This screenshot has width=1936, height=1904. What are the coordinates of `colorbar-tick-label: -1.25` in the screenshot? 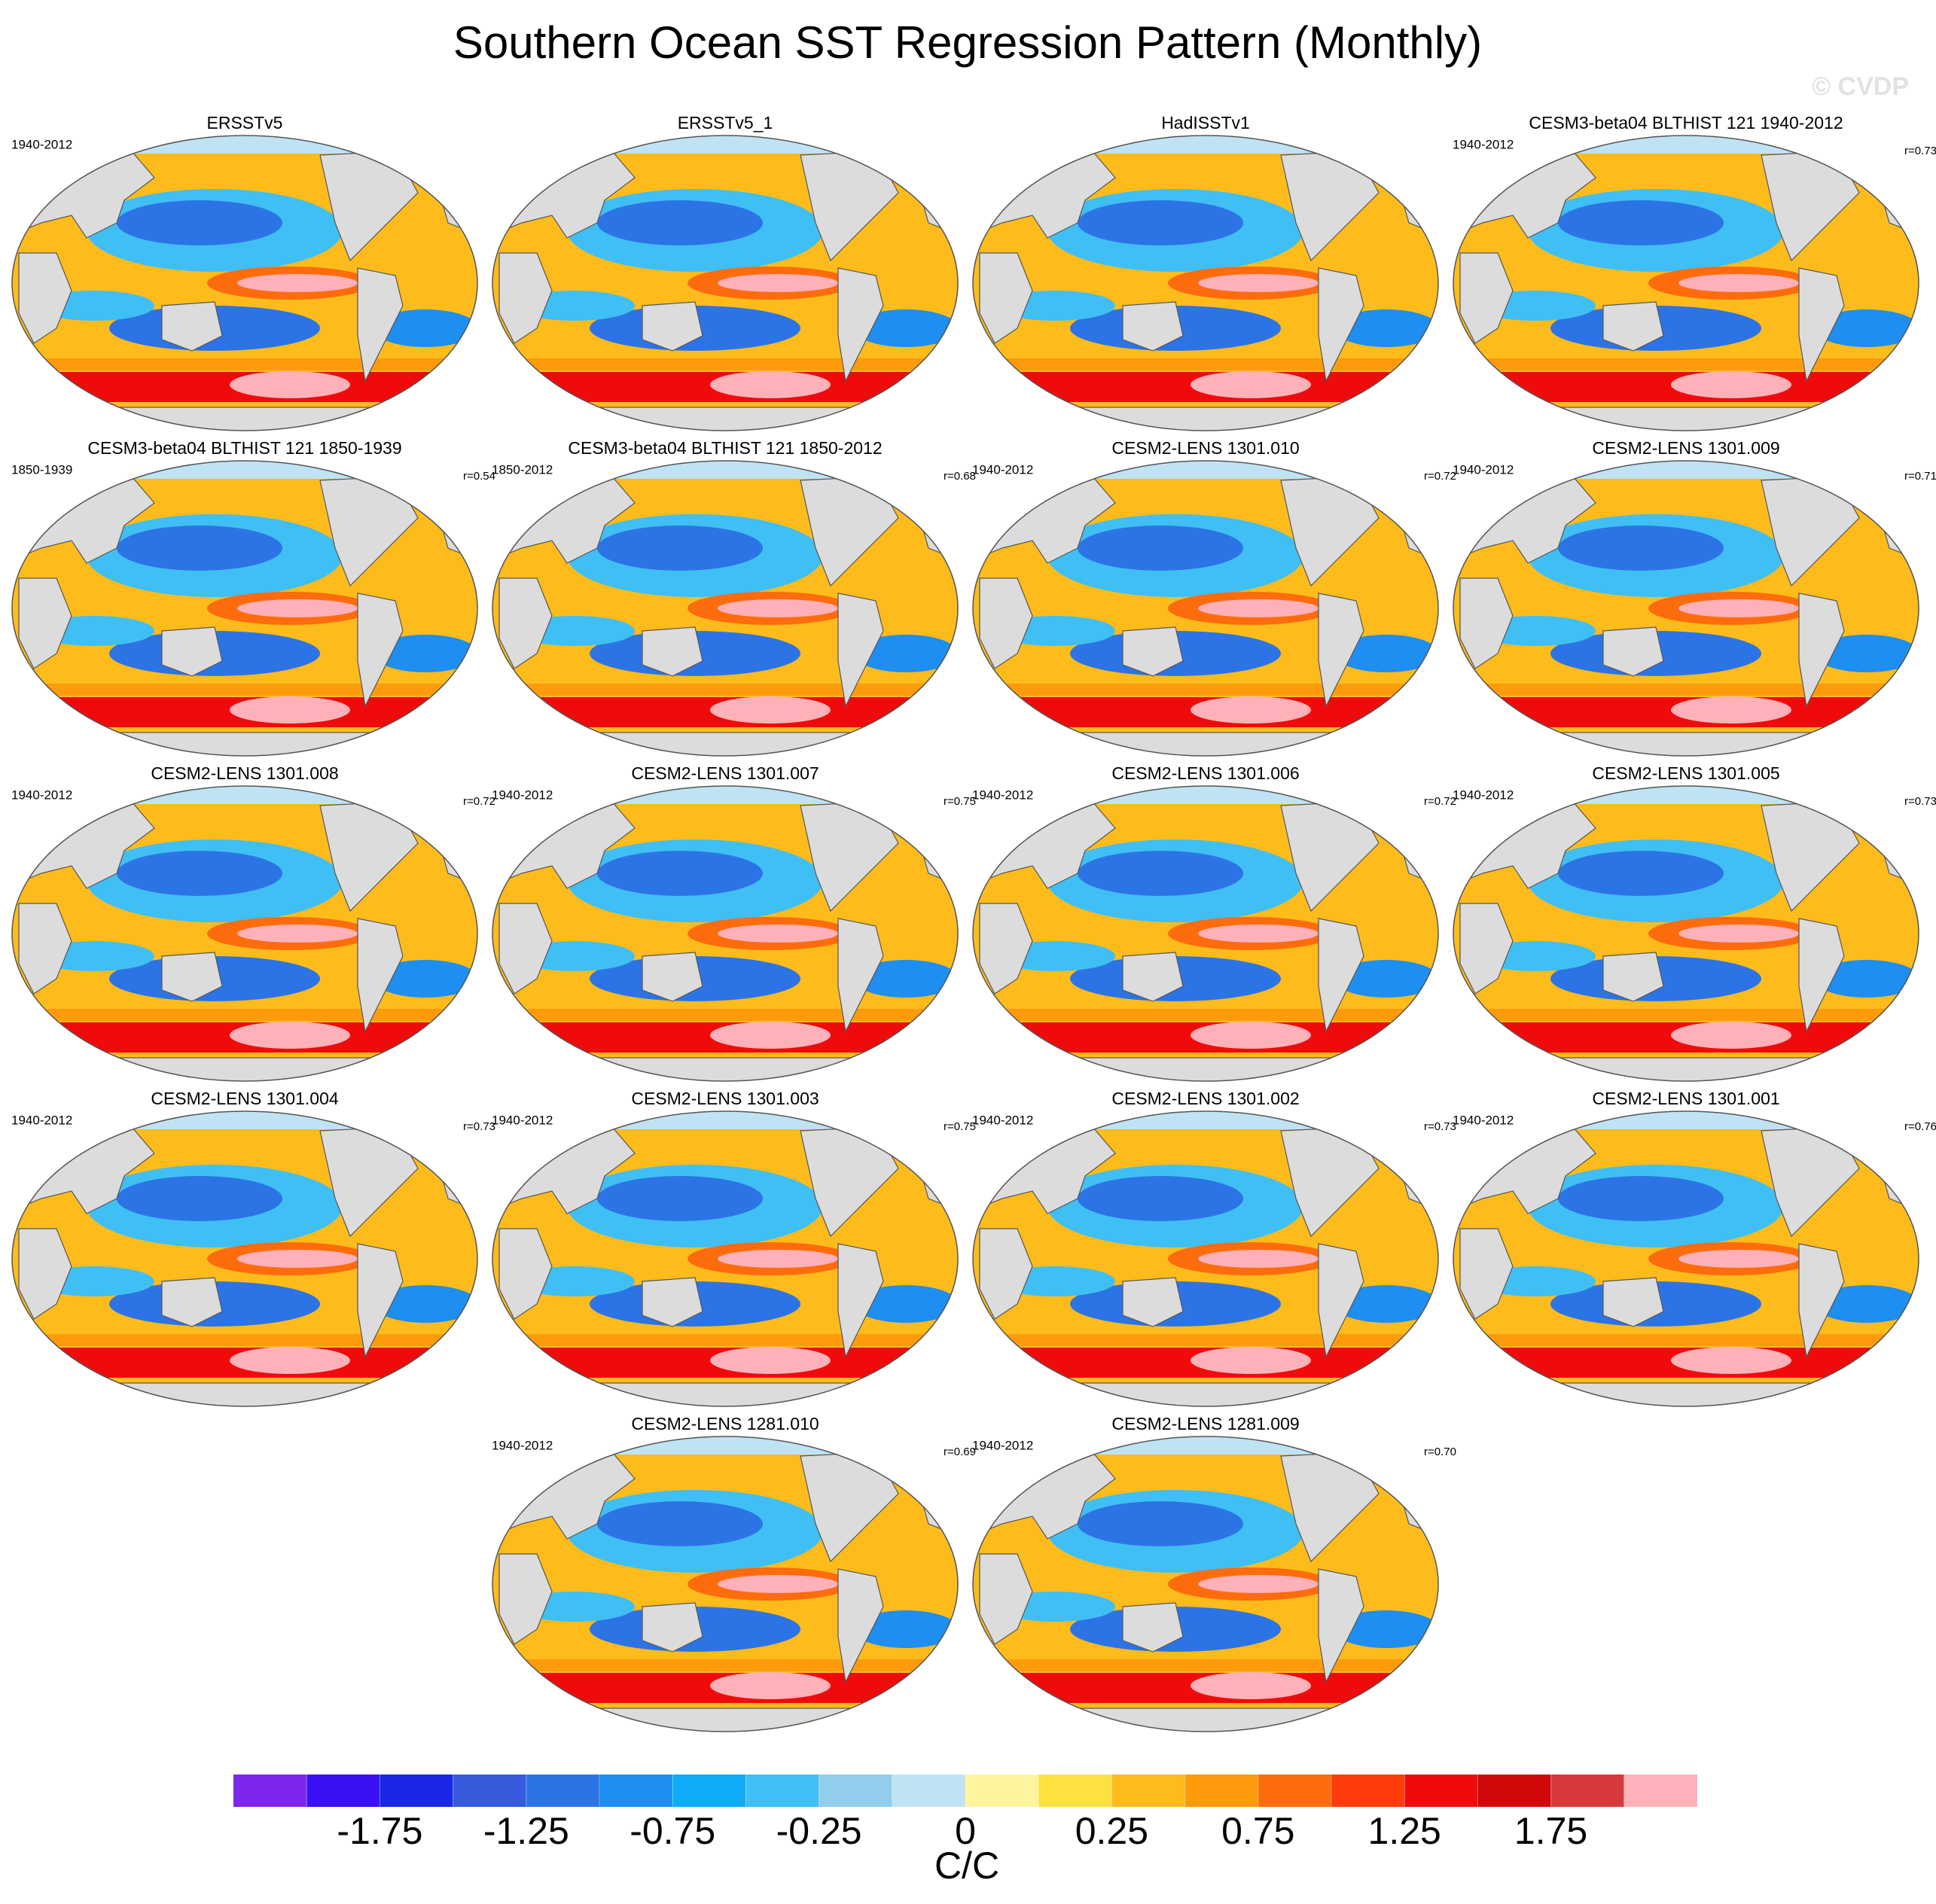 It's located at (526, 1831).